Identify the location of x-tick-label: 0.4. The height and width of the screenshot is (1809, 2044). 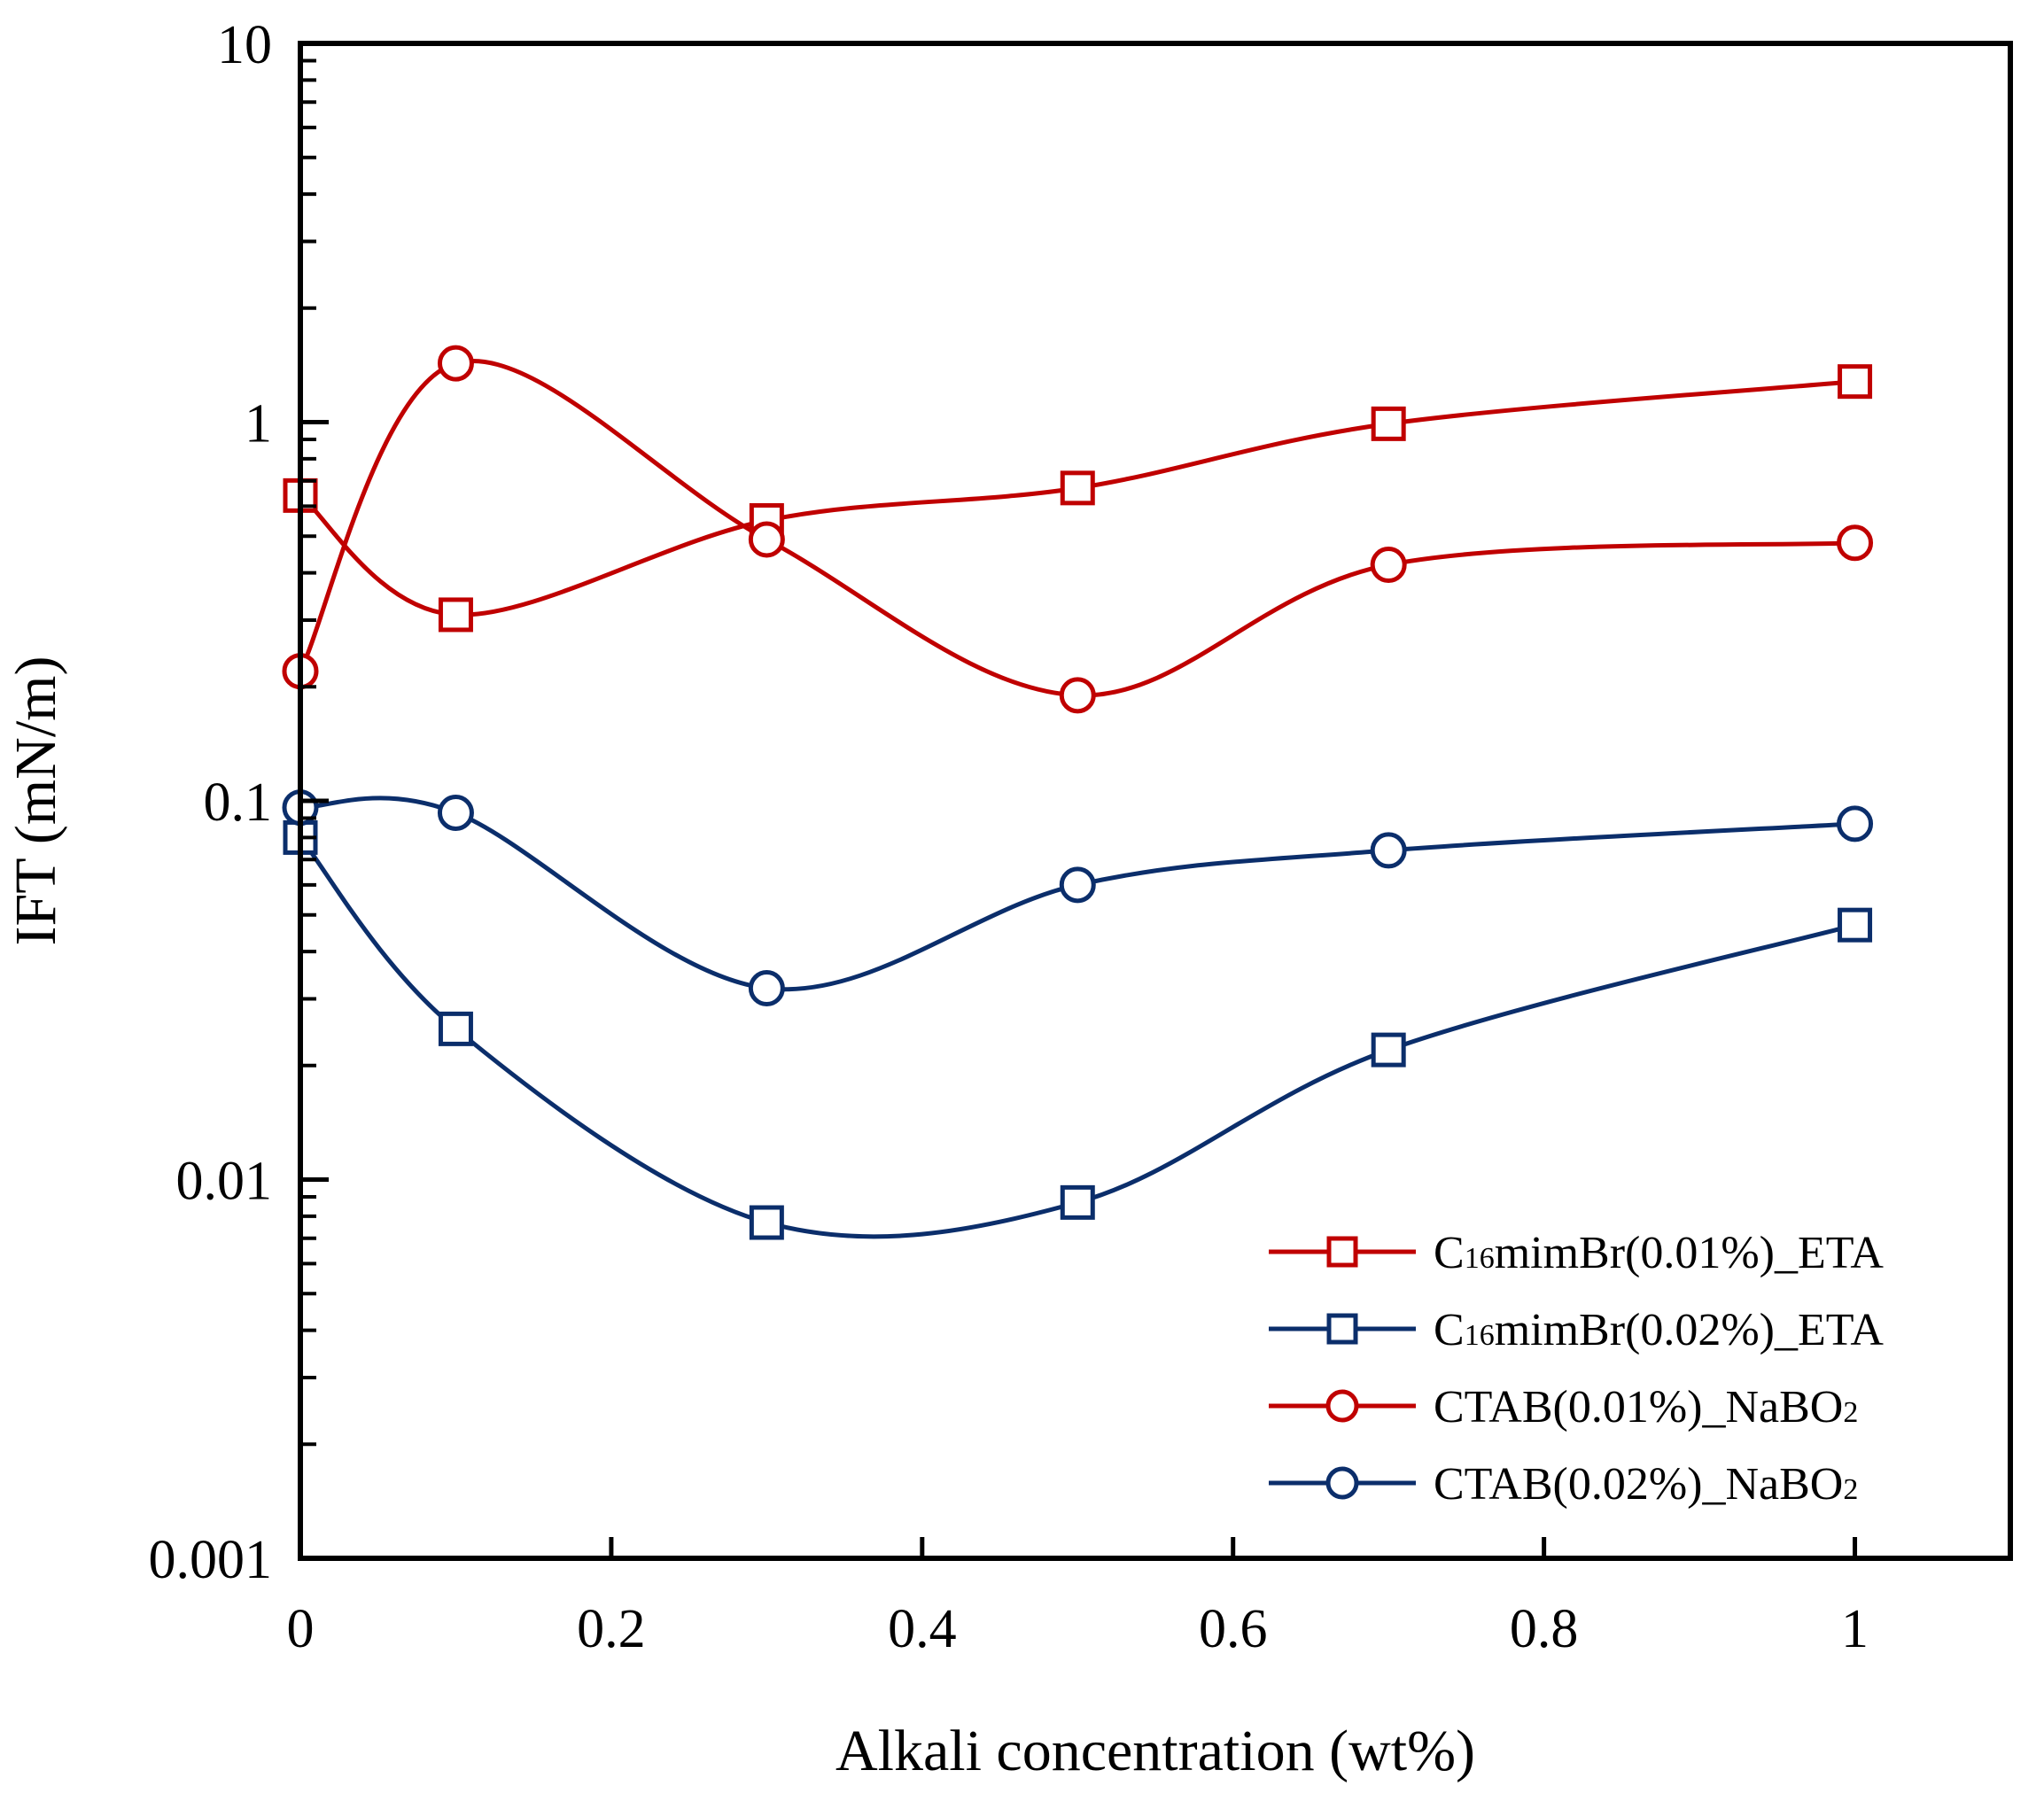
(922, 1629).